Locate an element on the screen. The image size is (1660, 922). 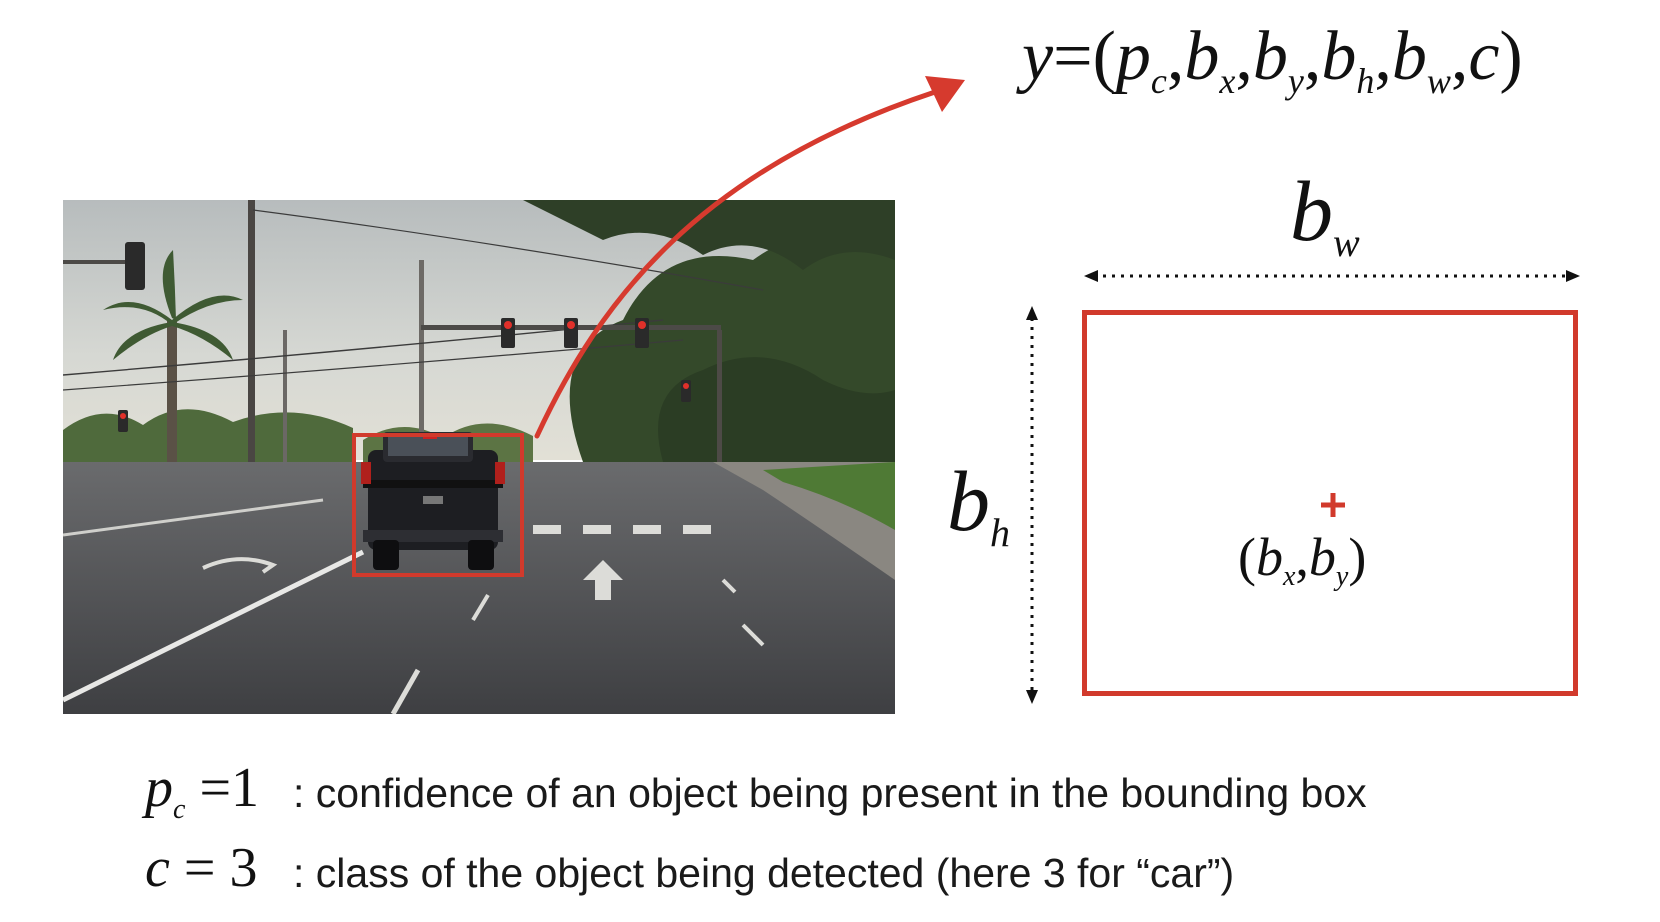
plus-icon is located at coordinates (1333, 505).